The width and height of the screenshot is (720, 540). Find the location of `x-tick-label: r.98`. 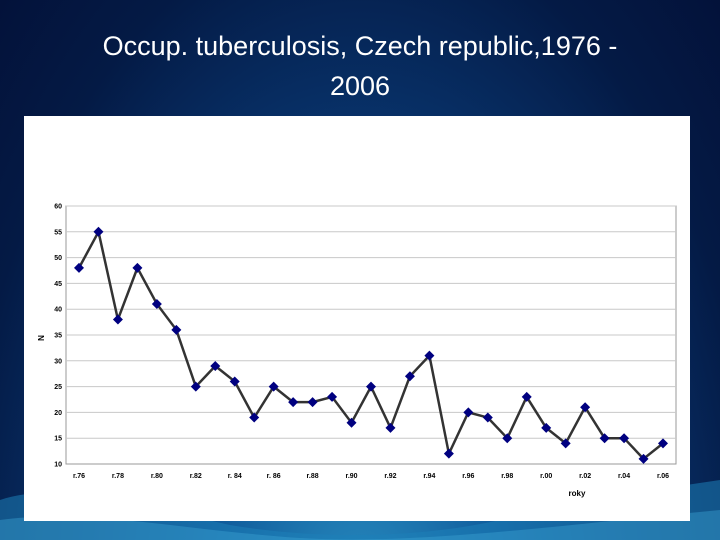

x-tick-label: r.98 is located at coordinates (507, 476).